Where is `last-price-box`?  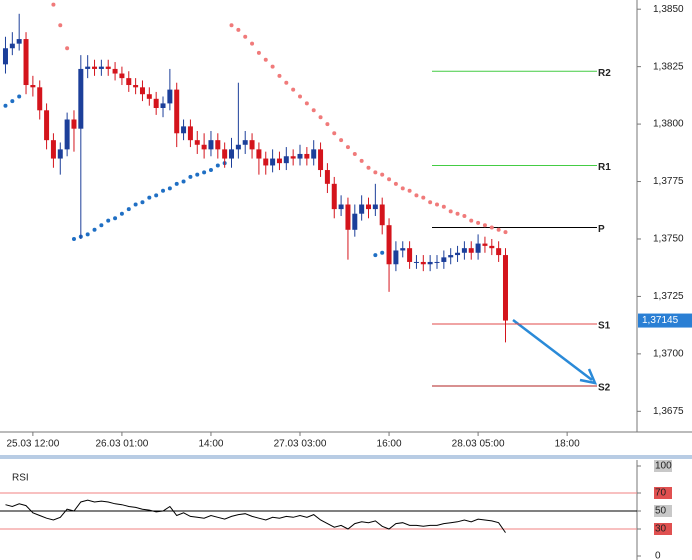
last-price-box is located at coordinates (665, 320).